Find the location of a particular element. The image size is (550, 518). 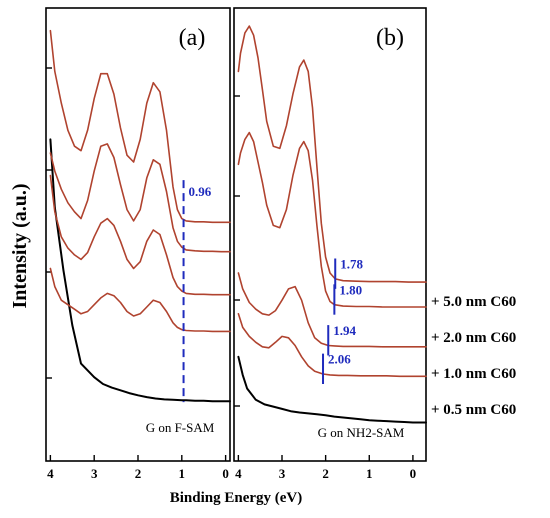

onset-label-a-0: 0.96 is located at coordinates (200, 191).